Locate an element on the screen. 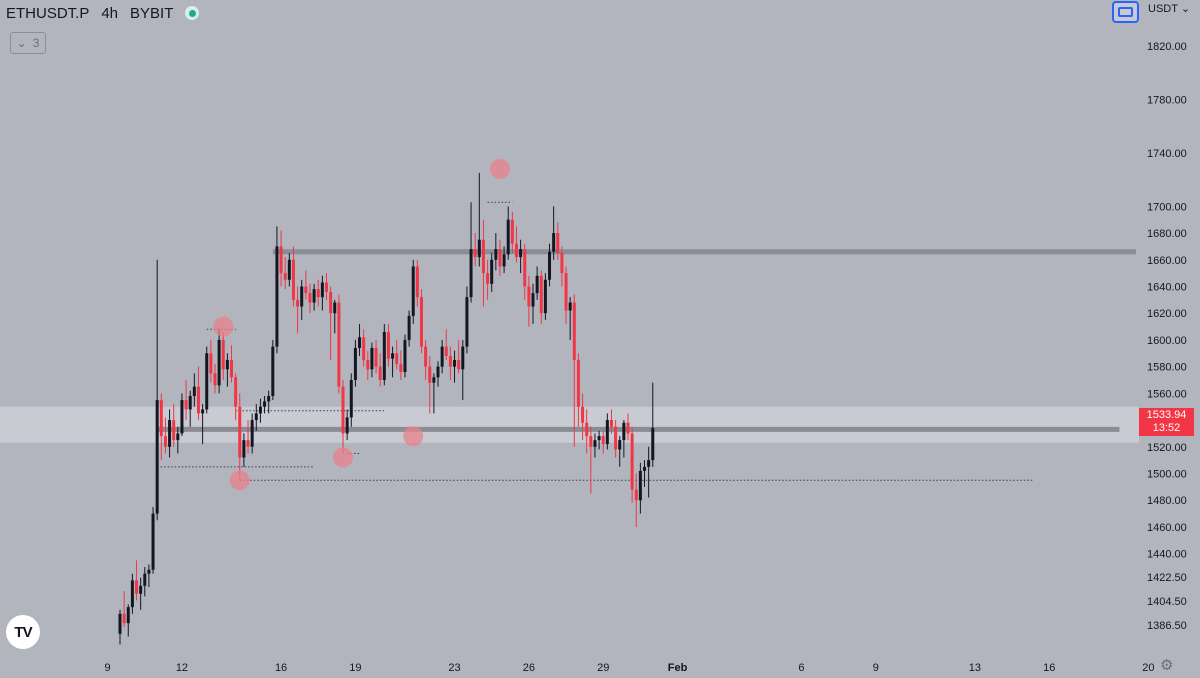  symbol-name: ETHUSDT.P is located at coordinates (48, 13).